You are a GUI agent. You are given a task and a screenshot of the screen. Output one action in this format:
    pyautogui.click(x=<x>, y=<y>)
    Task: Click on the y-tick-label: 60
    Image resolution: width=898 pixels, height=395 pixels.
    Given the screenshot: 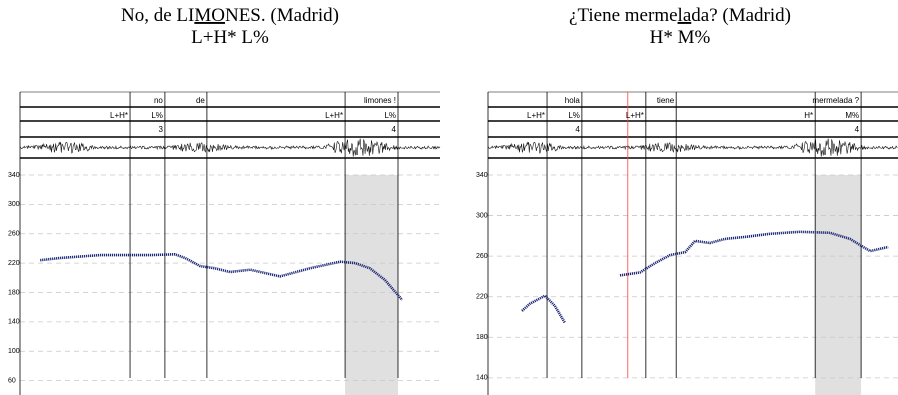 What is the action you would take?
    pyautogui.click(x=12, y=380)
    